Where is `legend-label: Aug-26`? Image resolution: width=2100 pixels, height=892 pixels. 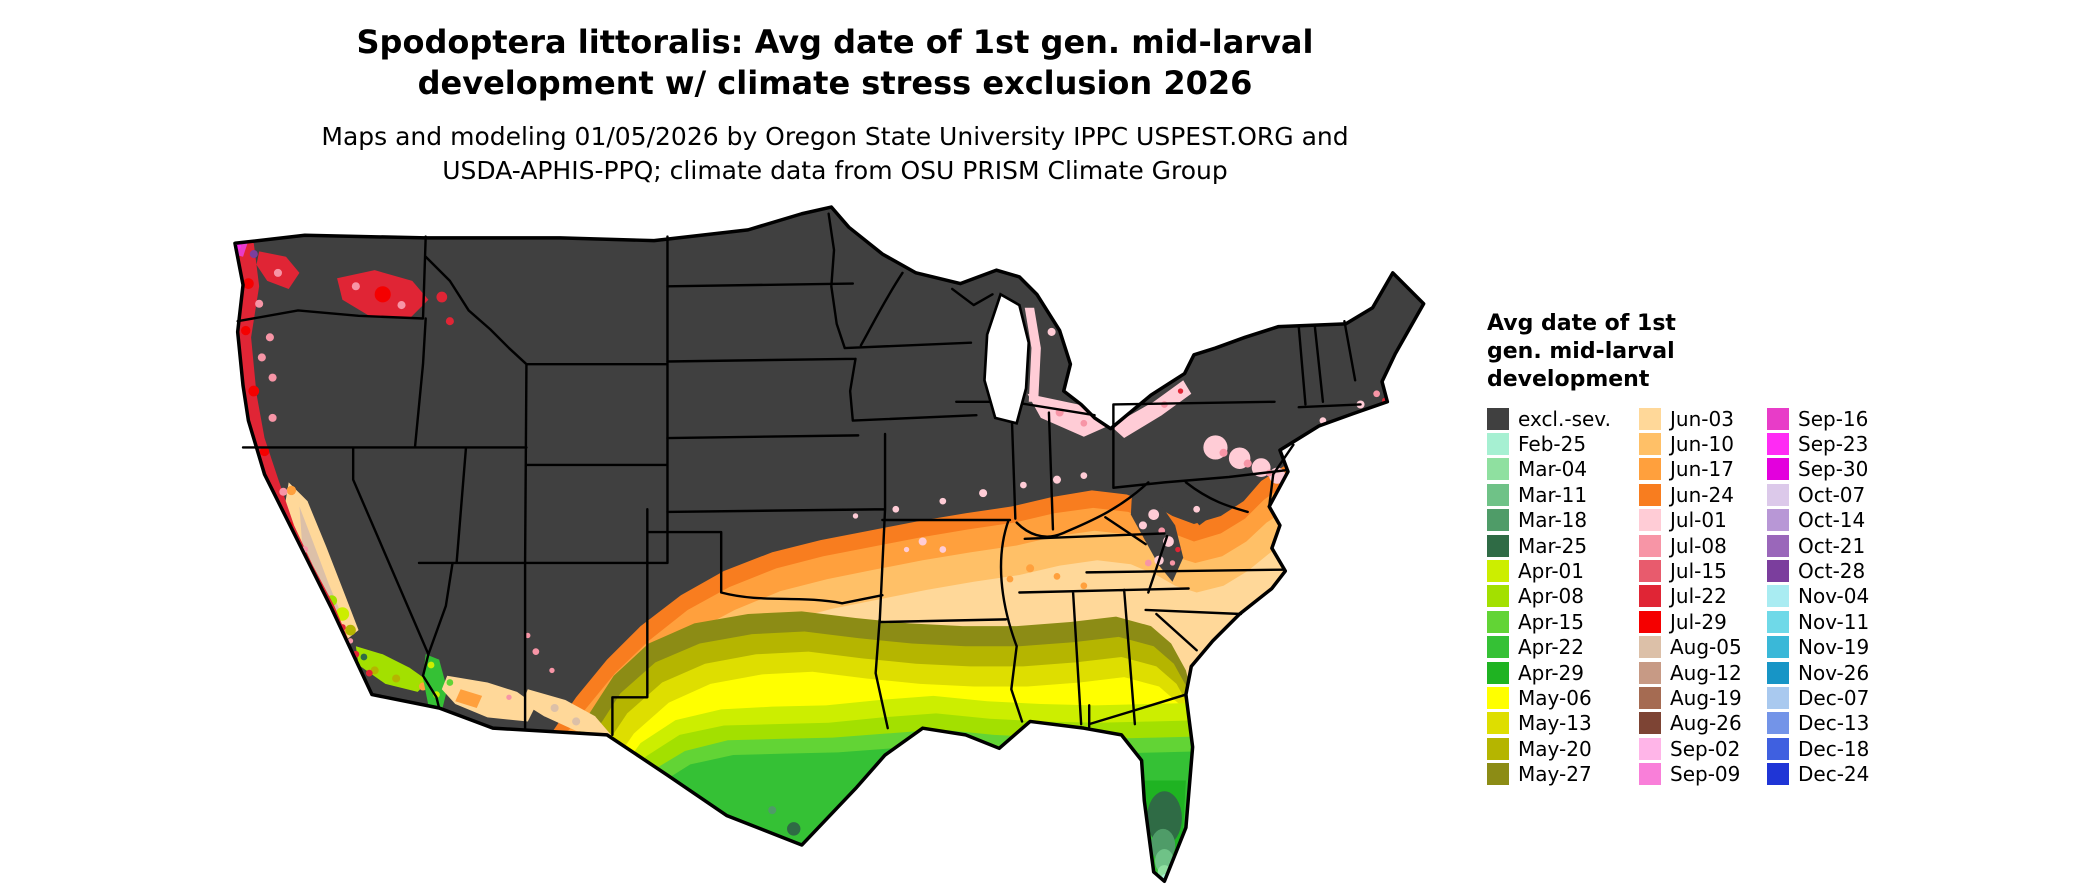 legend-label: Aug-26 is located at coordinates (1706, 723).